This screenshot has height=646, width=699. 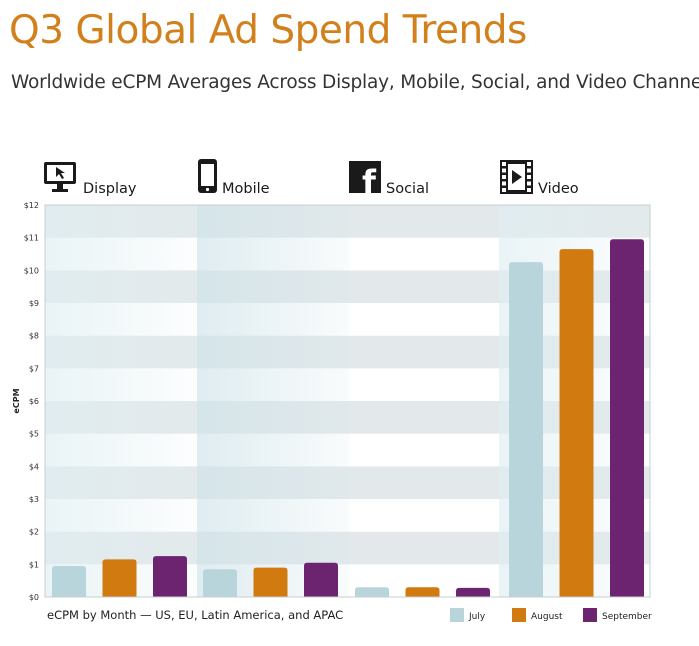 I want to click on y-tick-label: $12, so click(x=31, y=205).